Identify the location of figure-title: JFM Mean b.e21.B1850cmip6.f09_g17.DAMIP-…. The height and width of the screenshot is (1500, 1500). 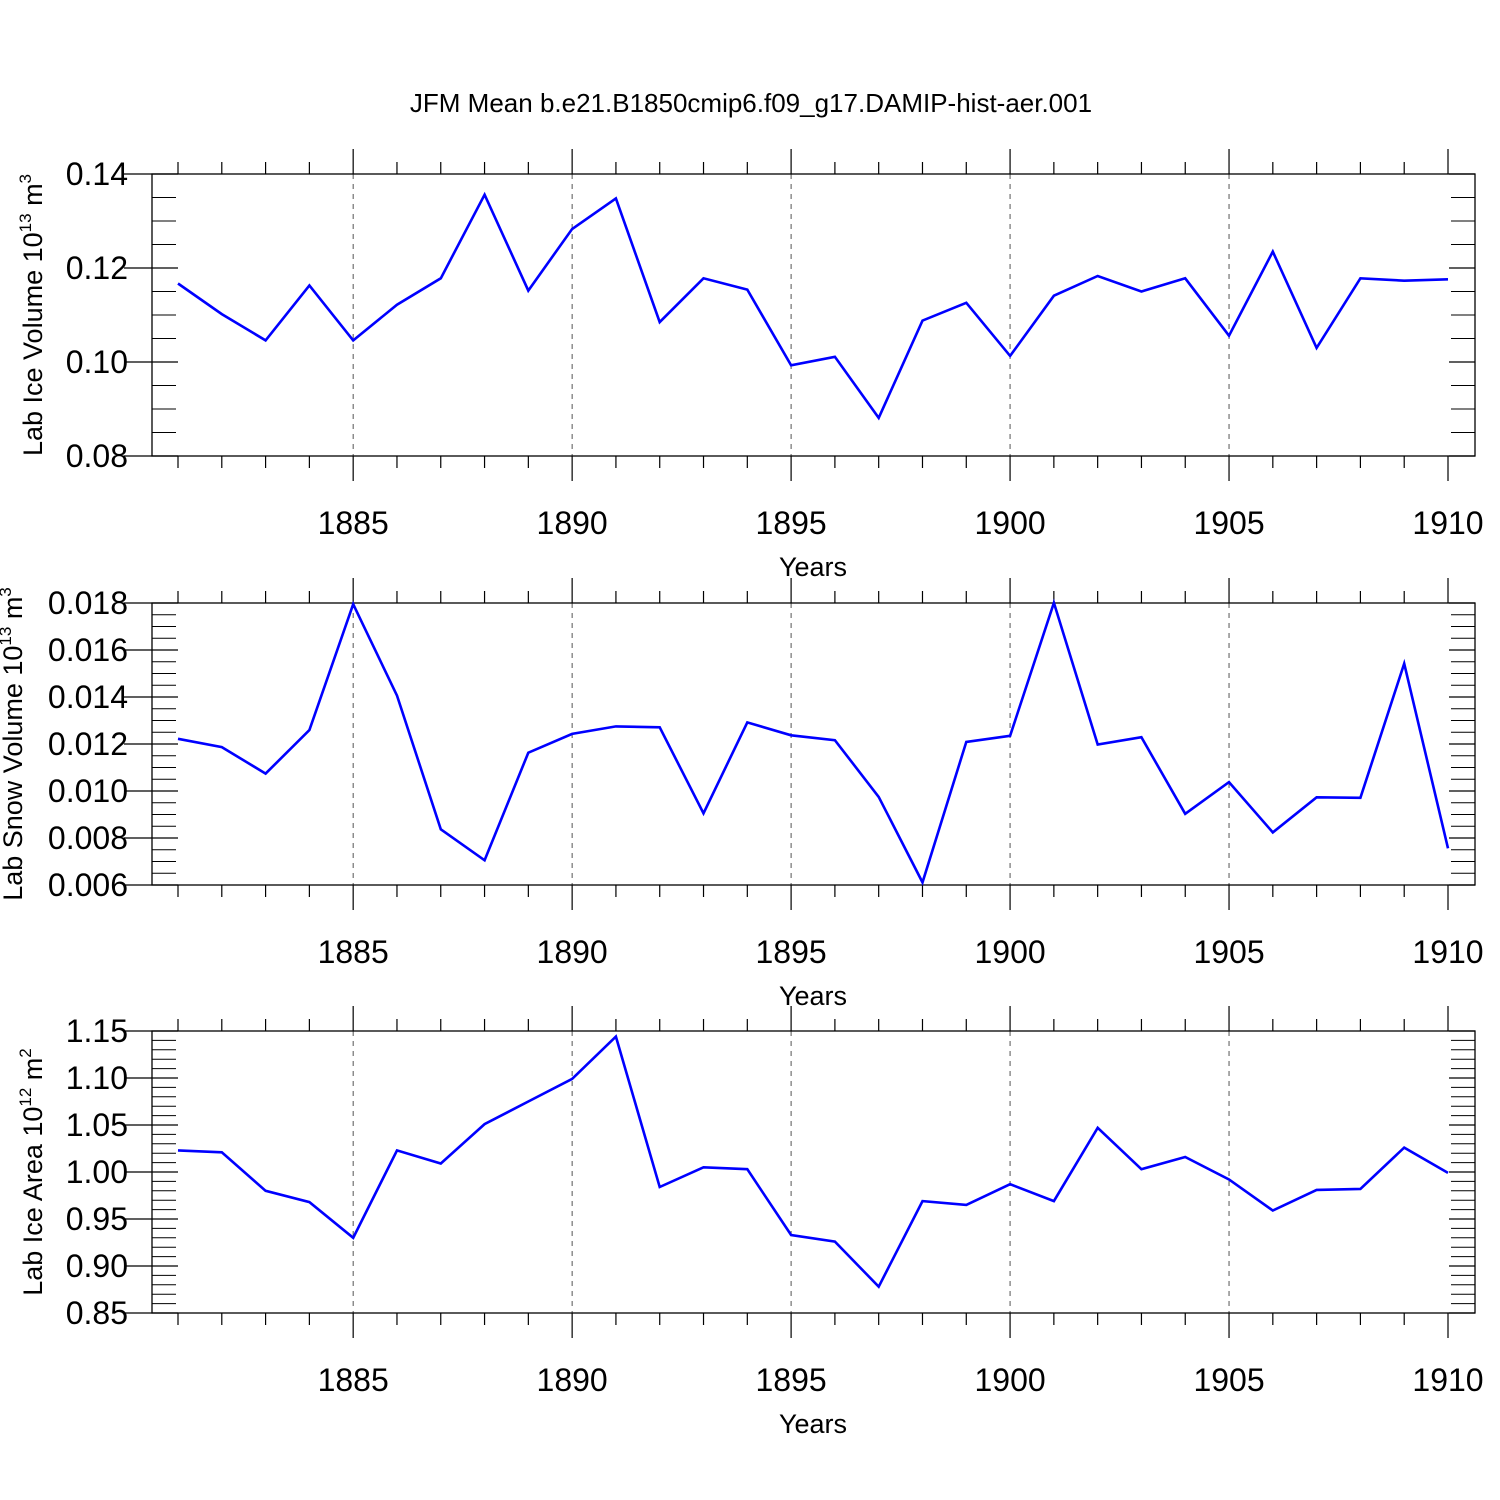
(751, 103).